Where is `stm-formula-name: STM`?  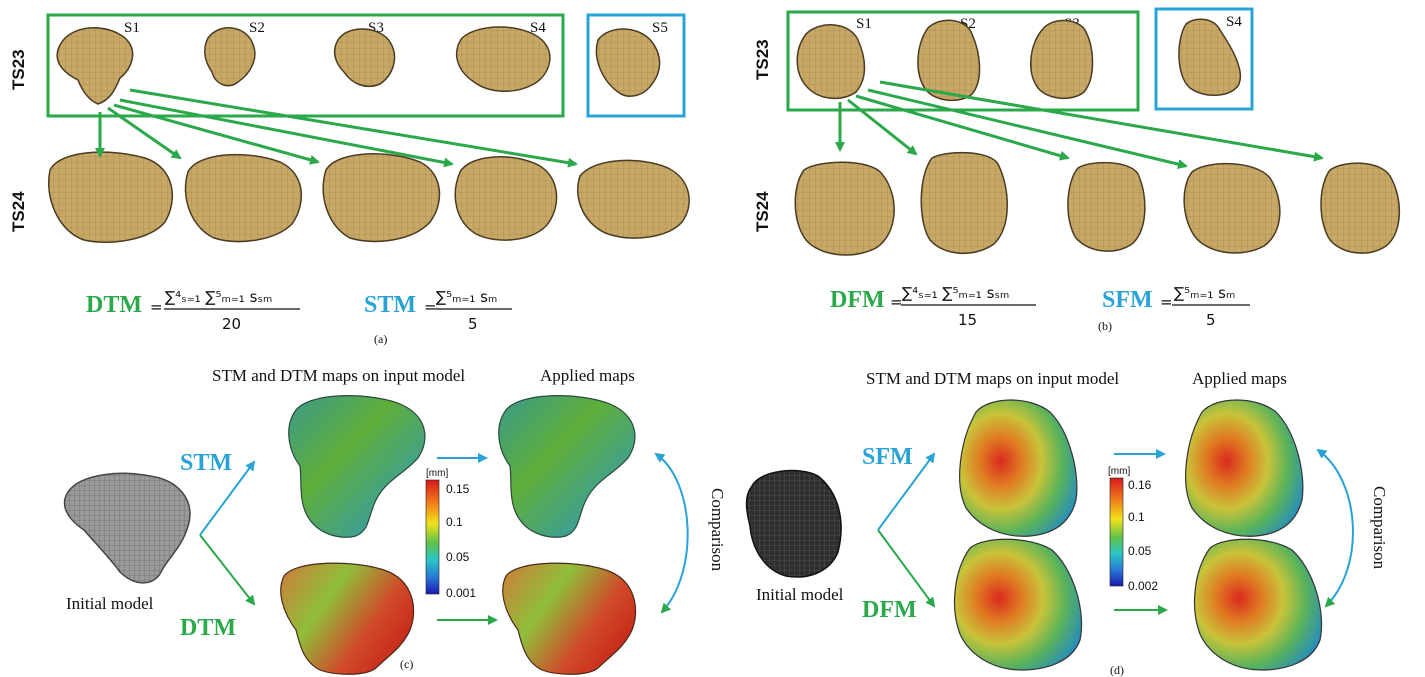
stm-formula-name: STM is located at coordinates (390, 305).